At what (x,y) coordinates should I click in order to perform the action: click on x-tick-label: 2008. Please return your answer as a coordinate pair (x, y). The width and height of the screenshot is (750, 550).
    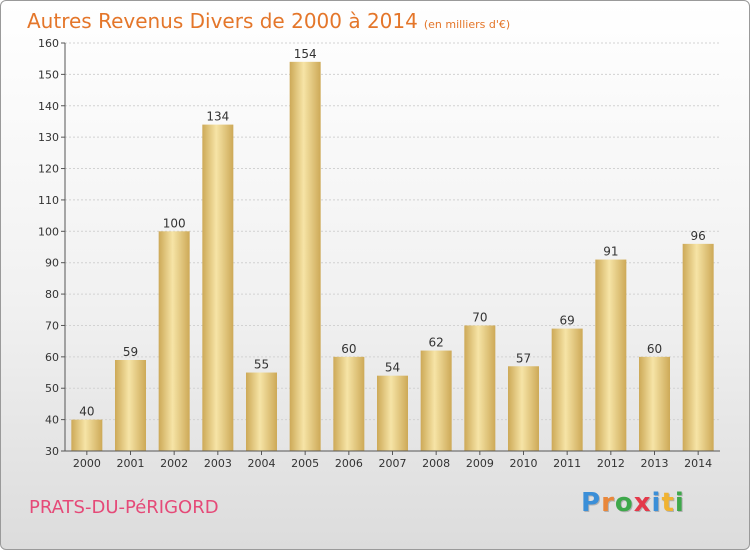
    Looking at the image, I should click on (436, 463).